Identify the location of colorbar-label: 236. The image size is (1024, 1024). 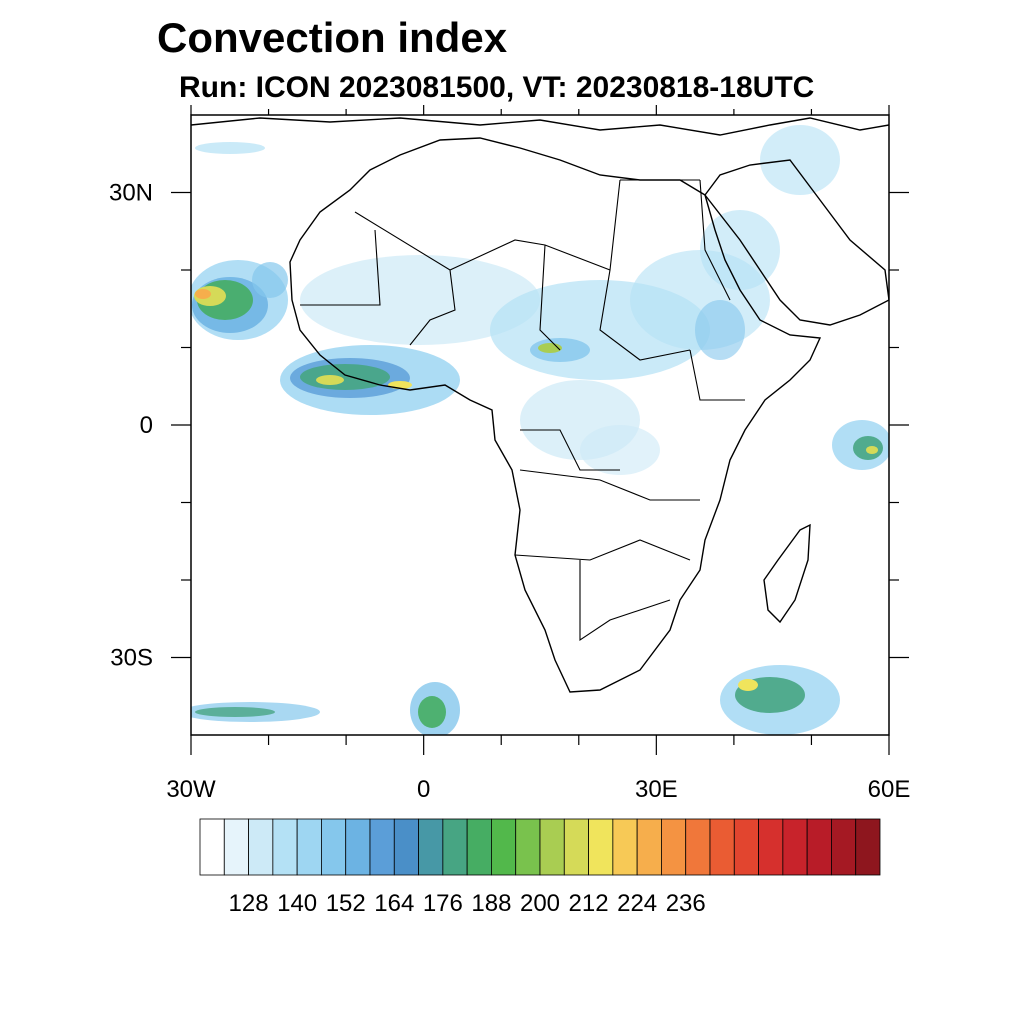
(686, 903).